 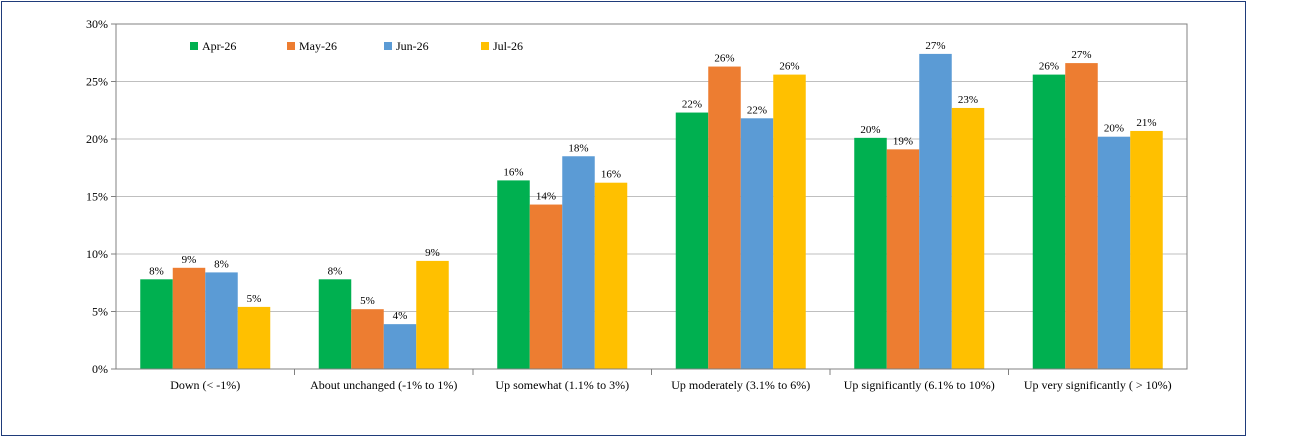 I want to click on y-tick-label: 0%, so click(x=100, y=369).